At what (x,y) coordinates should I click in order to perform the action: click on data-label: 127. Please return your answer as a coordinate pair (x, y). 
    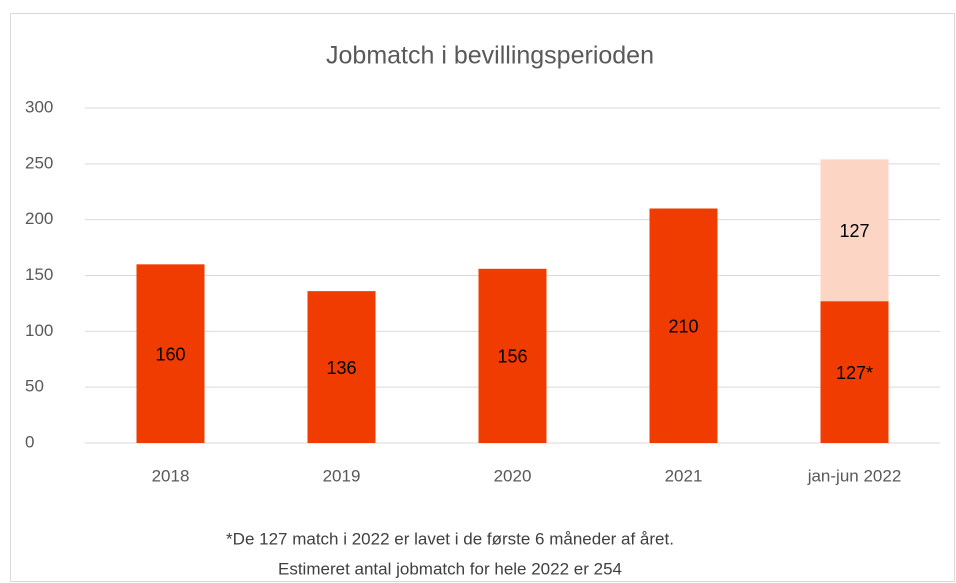
    Looking at the image, I should click on (854, 231).